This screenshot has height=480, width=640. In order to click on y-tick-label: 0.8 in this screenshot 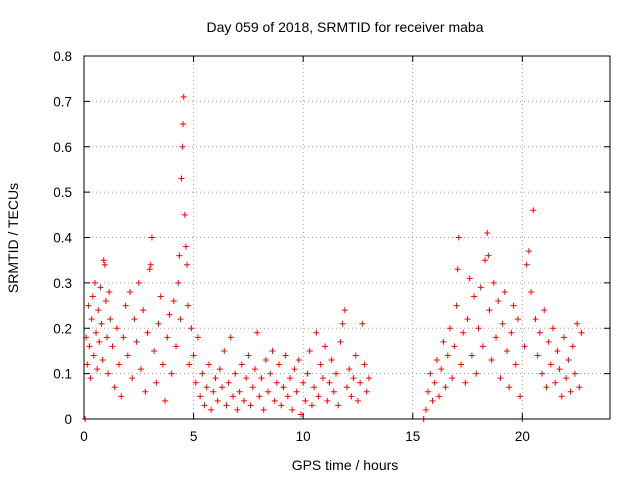, I will do `click(62, 56)`.